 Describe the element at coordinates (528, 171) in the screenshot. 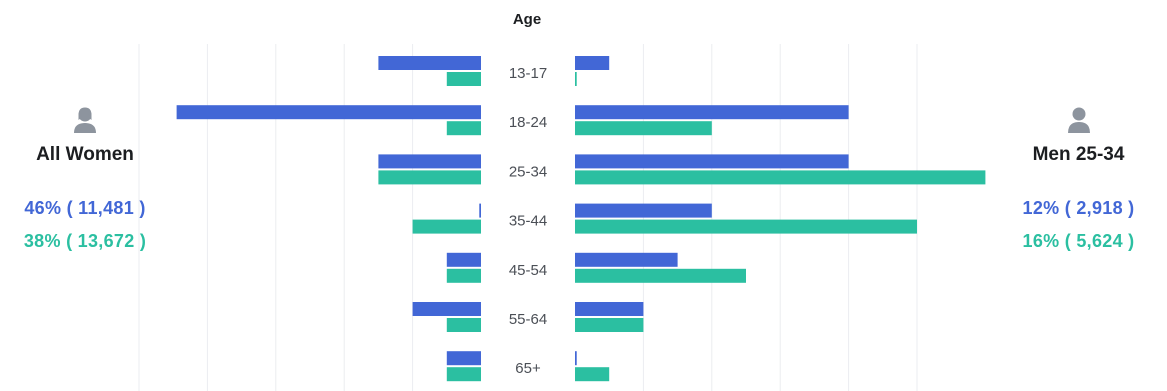

I see `age-label-25-34: 25-34` at that location.